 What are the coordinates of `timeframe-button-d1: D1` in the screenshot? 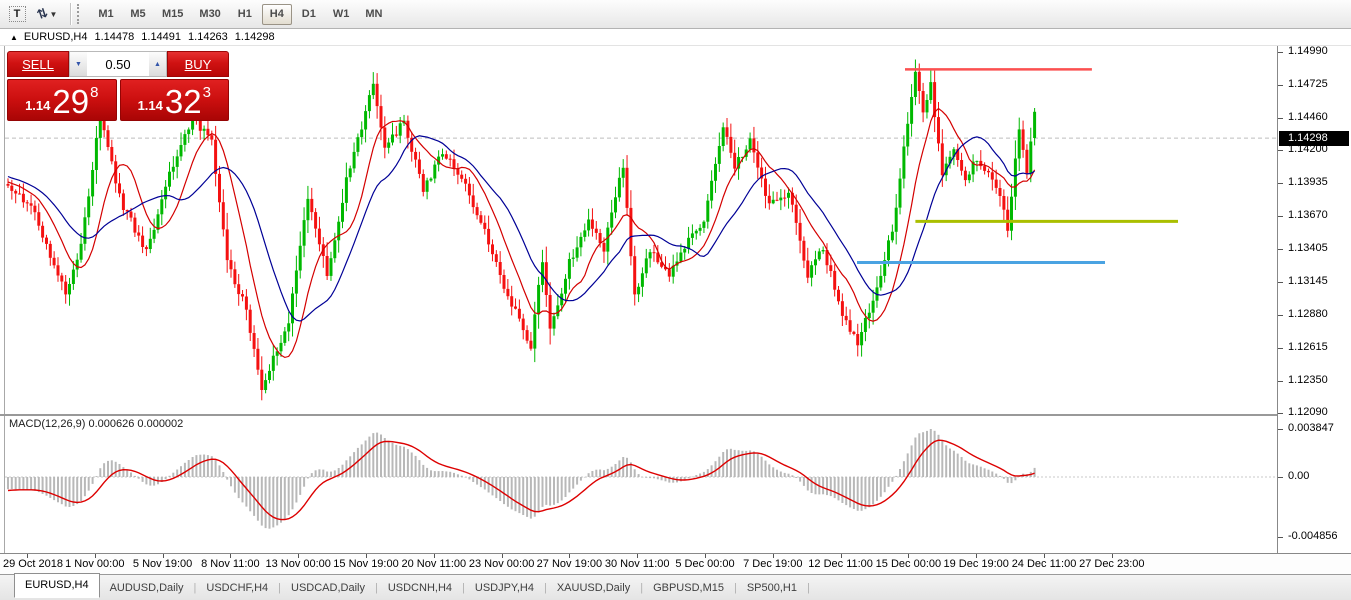 It's located at (308, 13).